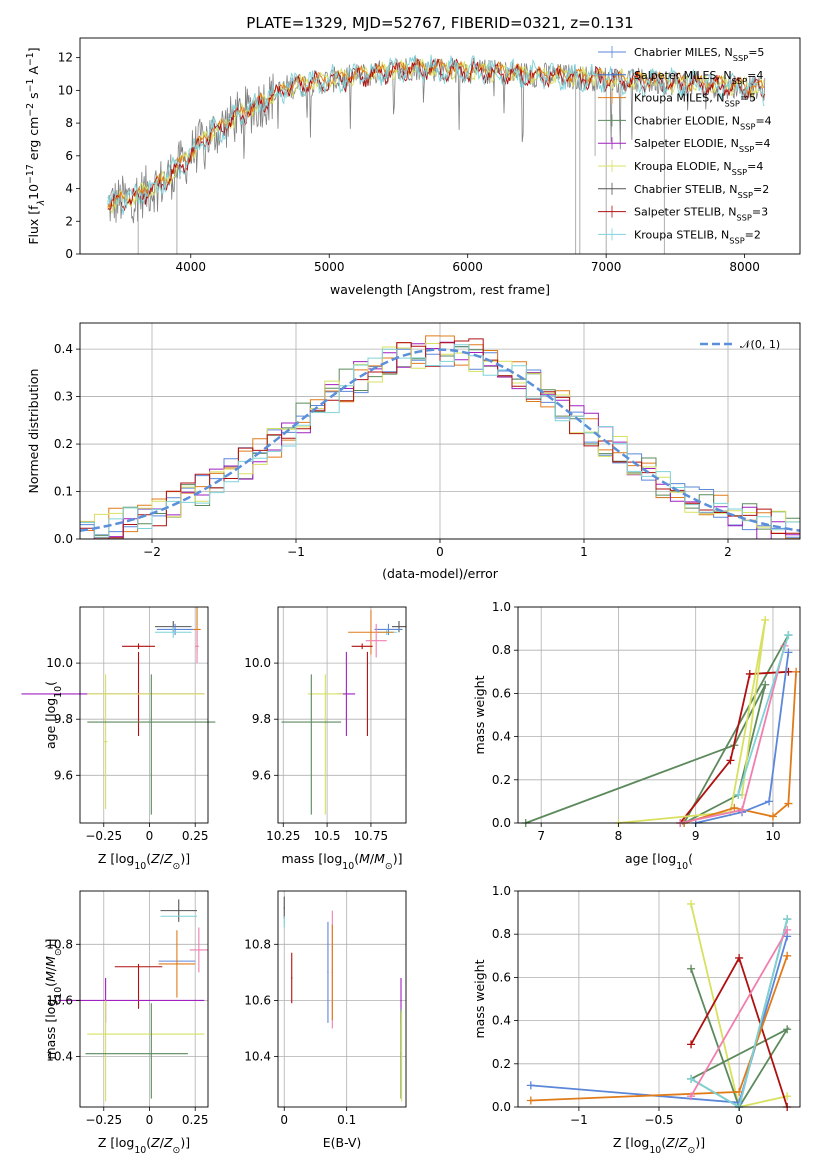 This screenshot has height=1170, width=819. Describe the element at coordinates (698, 77) in the screenshot. I see `legend-entry-label: Salpeter MILES, NSSP=4` at that location.